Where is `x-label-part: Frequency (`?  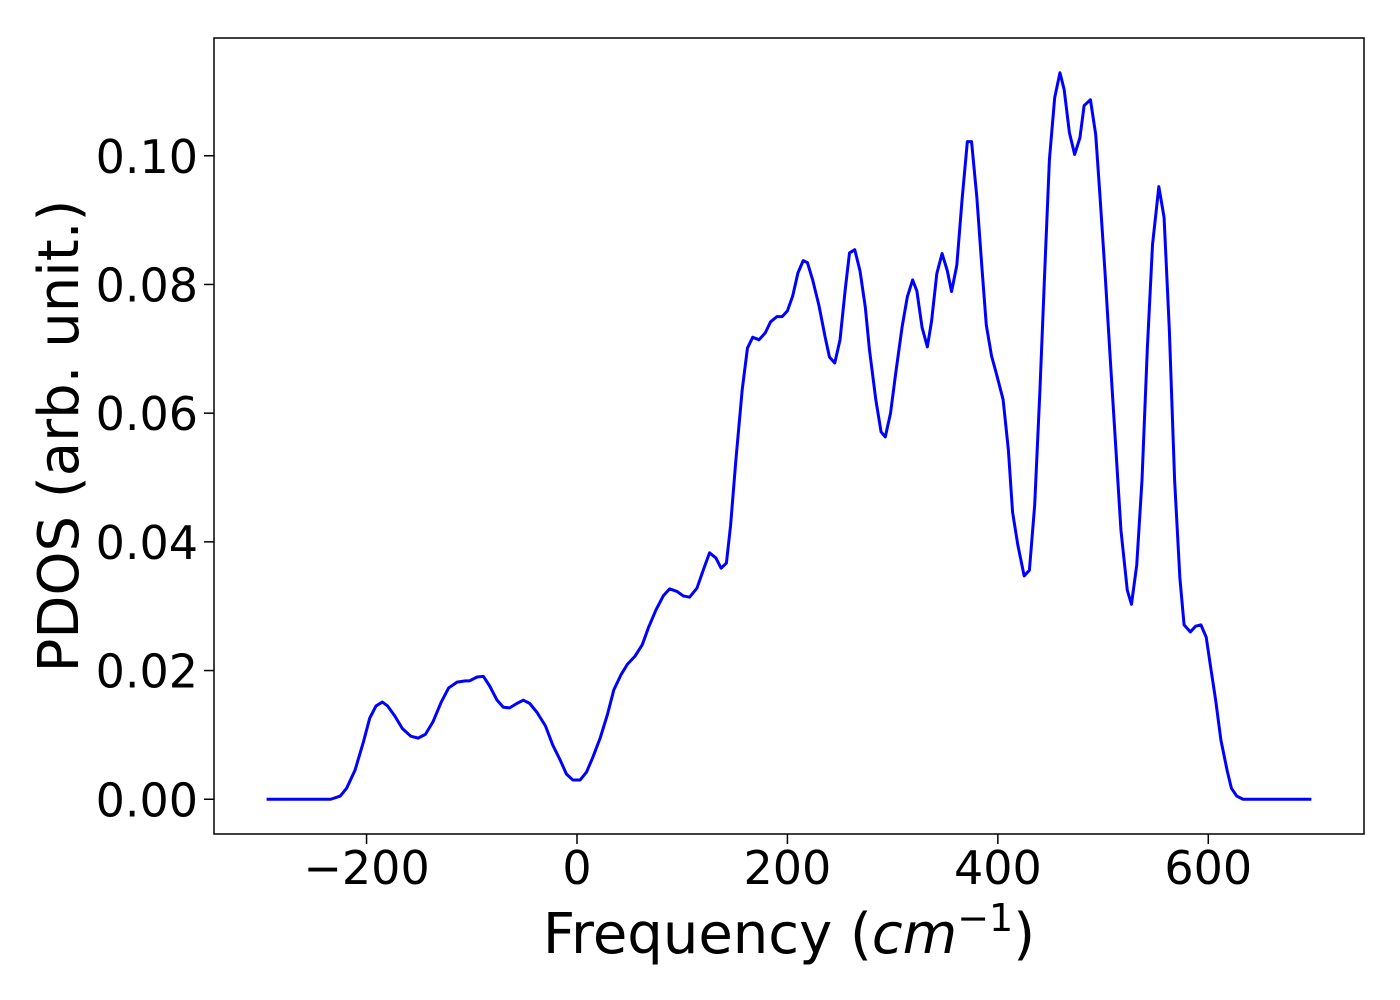
x-label-part: Frequency ( is located at coordinates (707, 934).